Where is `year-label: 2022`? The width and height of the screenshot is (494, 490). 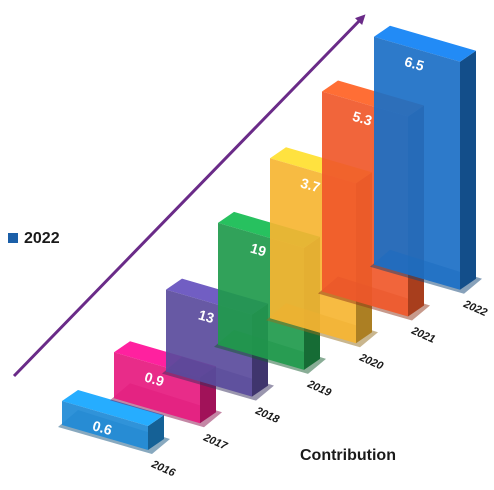
year-label: 2022 is located at coordinates (475, 308).